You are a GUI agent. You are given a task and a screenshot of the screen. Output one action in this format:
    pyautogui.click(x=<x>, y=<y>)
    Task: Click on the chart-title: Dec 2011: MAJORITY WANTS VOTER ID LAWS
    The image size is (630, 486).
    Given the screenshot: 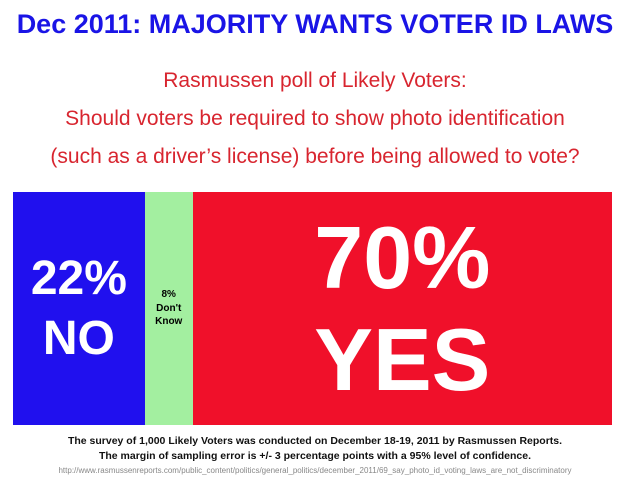 What is the action you would take?
    pyautogui.click(x=315, y=24)
    